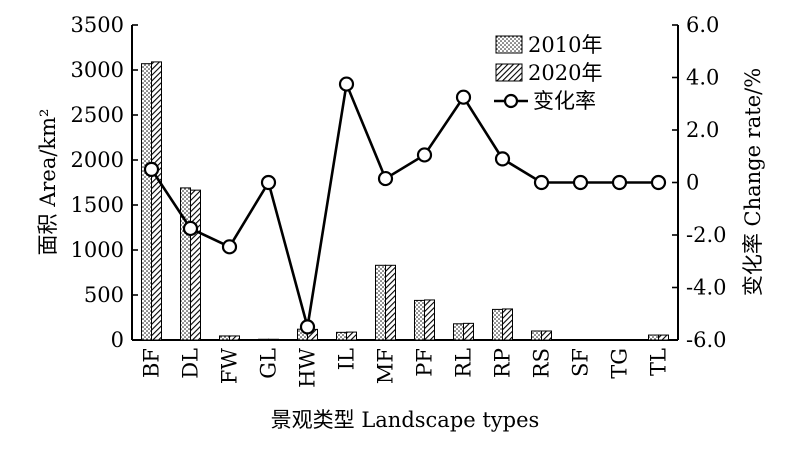  What do you see at coordinates (565, 45) in the screenshot?
I see `legend-label-2010: 2010年` at bounding box center [565, 45].